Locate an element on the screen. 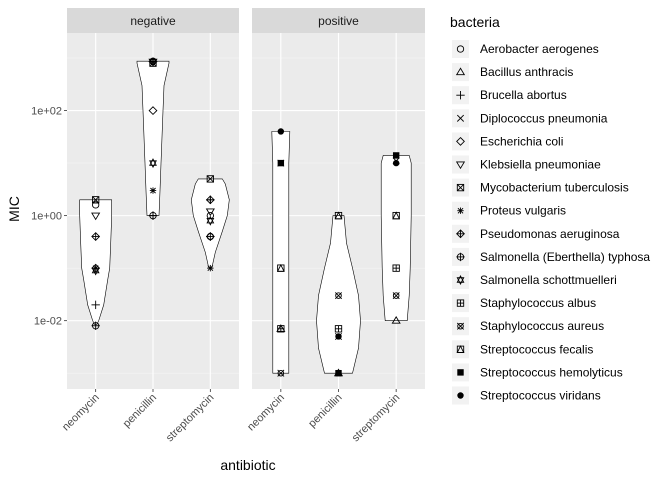 This screenshot has height=480, width=672. data-point-mycobacterium-tuberculosis-streptomycin is located at coordinates (210, 179).